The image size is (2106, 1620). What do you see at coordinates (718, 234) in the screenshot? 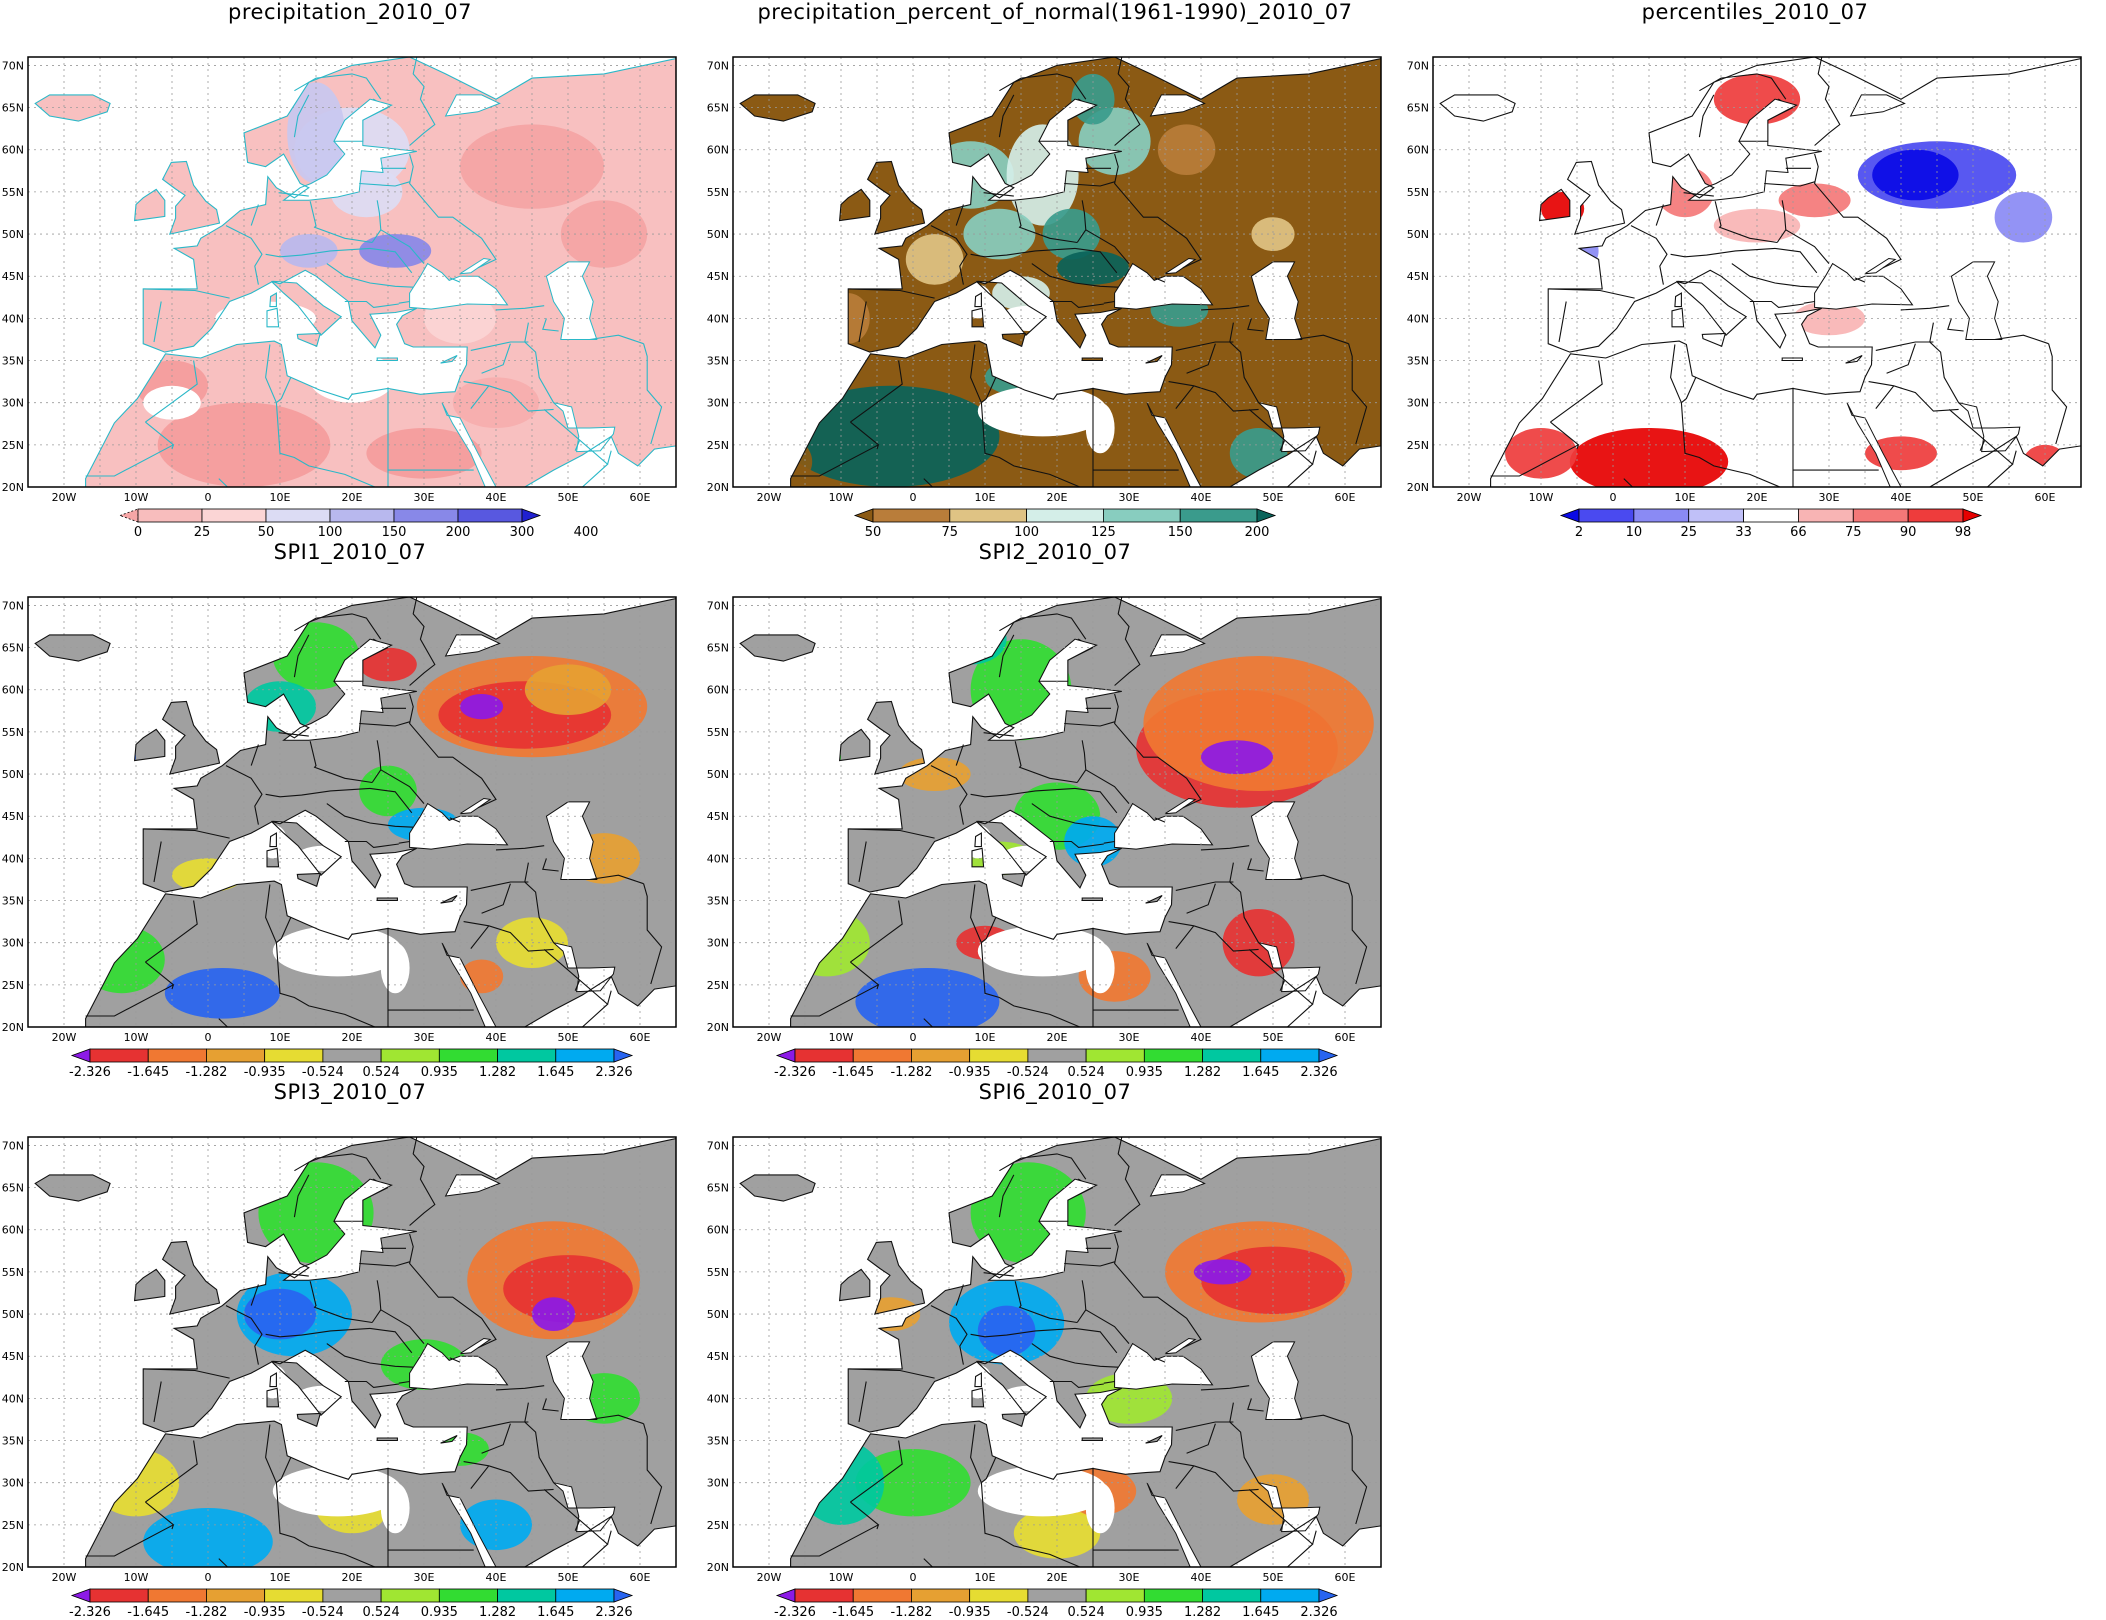
I see `lat-tick-label: 50N` at bounding box center [718, 234].